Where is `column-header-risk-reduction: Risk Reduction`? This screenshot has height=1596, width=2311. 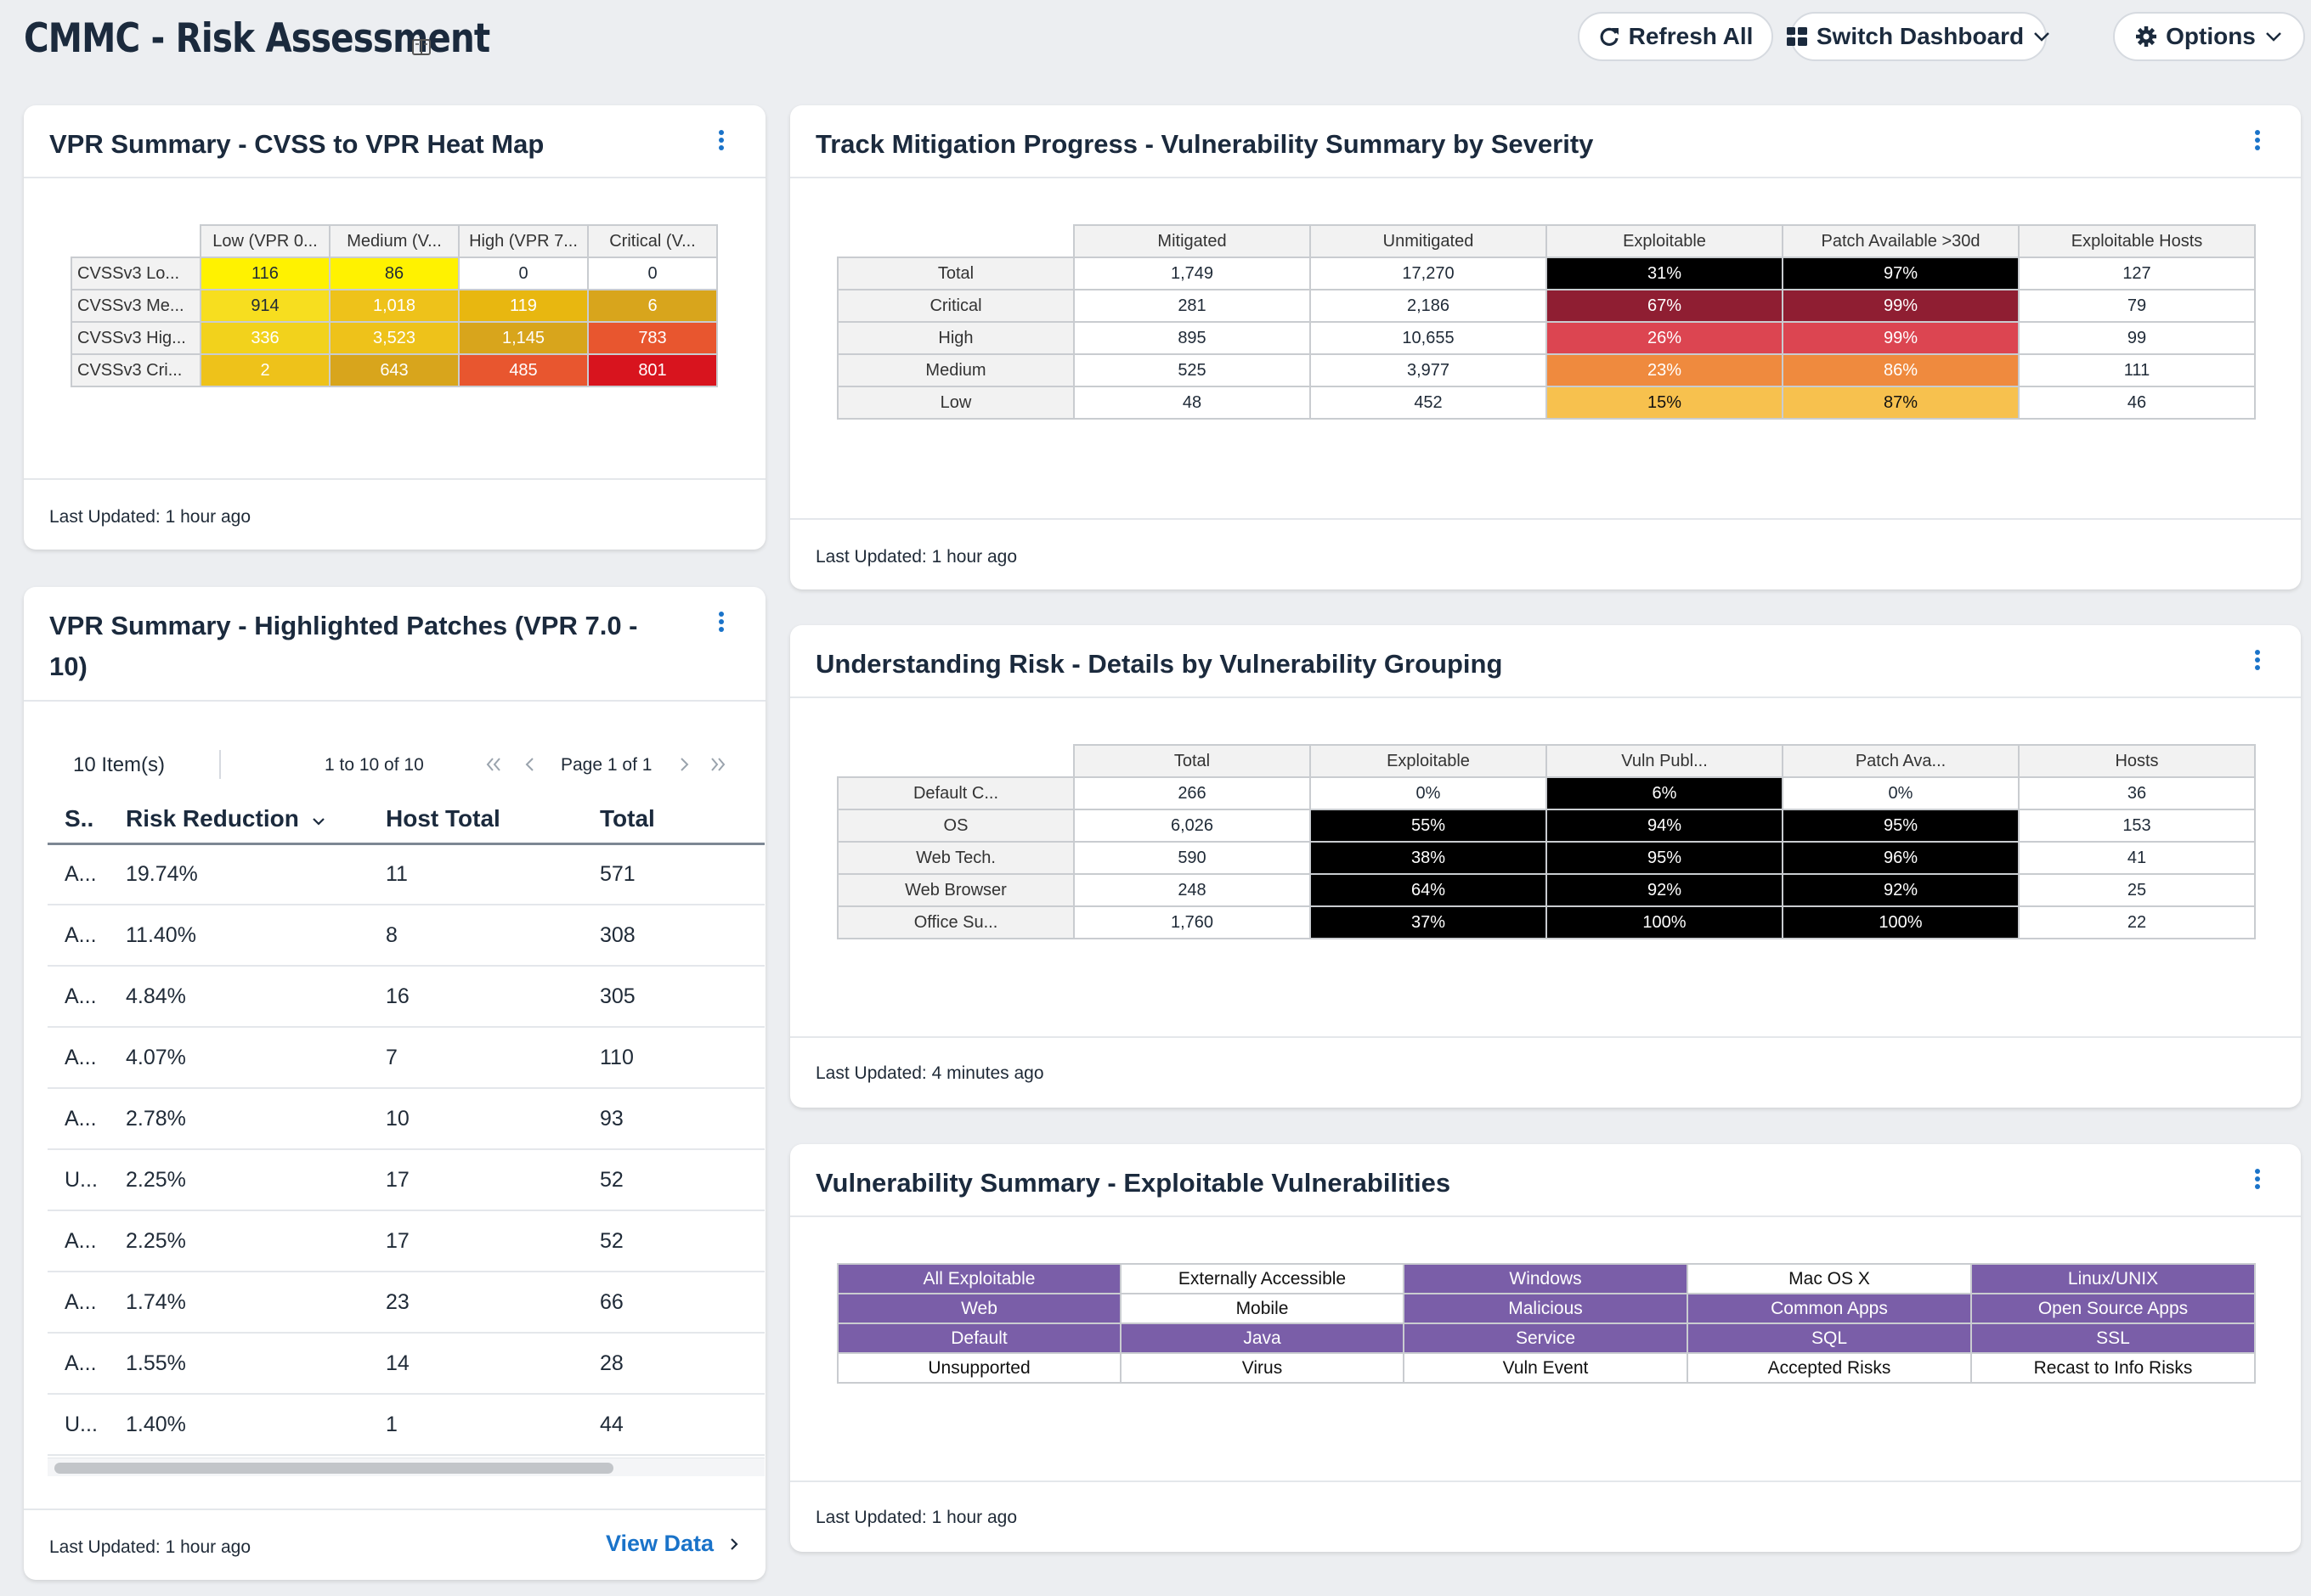 column-header-risk-reduction: Risk Reduction is located at coordinates (239, 820).